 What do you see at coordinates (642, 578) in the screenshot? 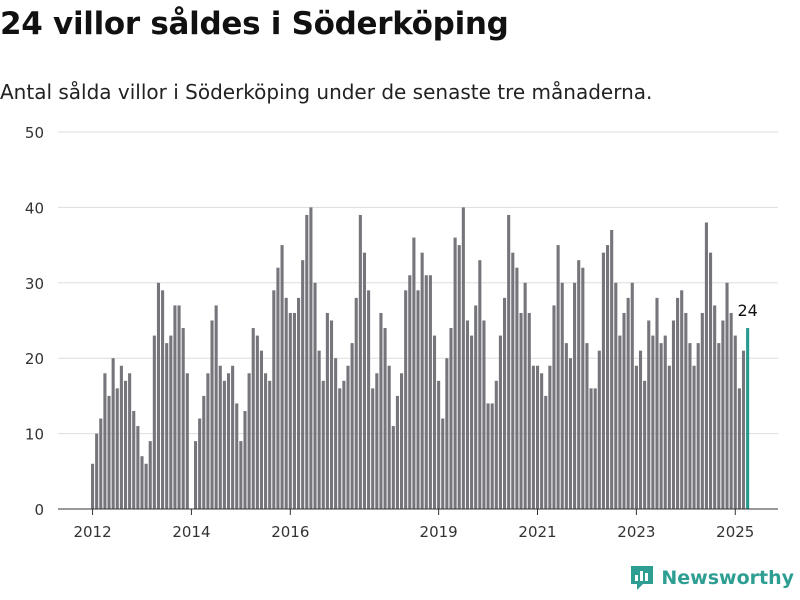
I see `newsworthy-logo-icon` at bounding box center [642, 578].